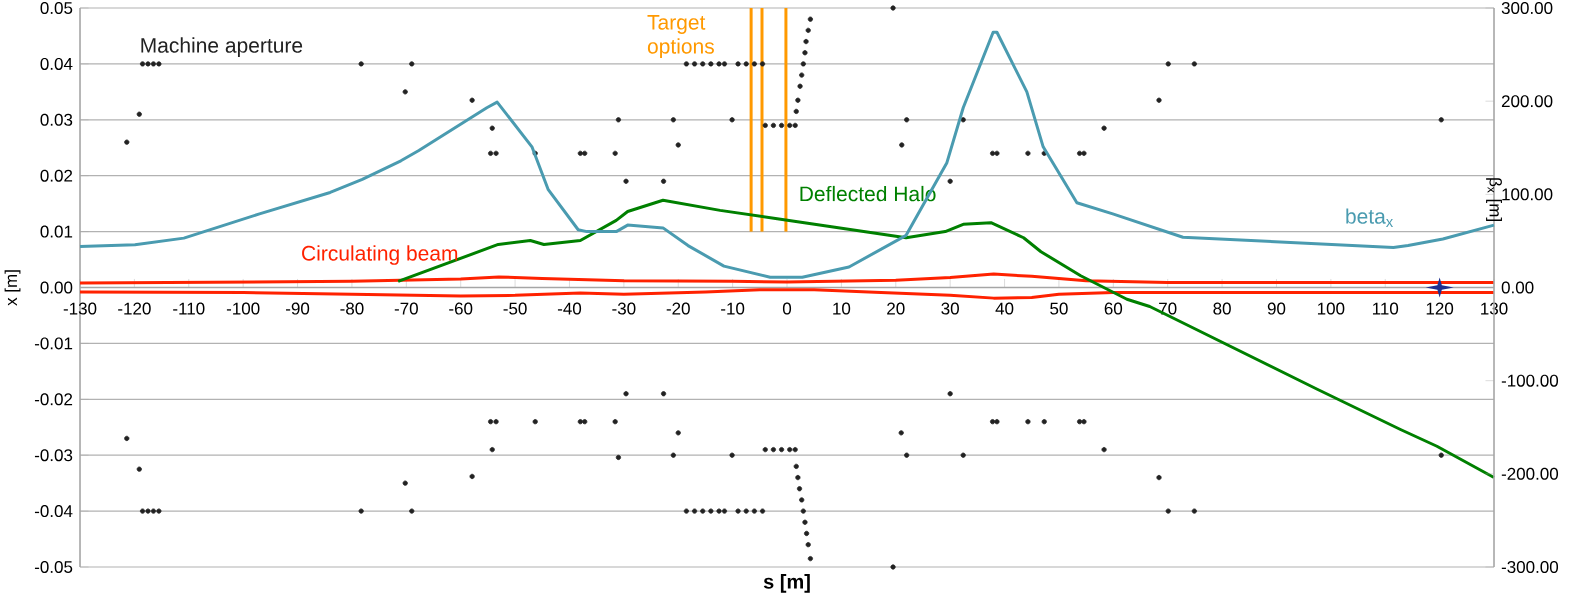 The height and width of the screenshot is (607, 1588). What do you see at coordinates (896, 308) in the screenshot?
I see `x-tick-label: 20` at bounding box center [896, 308].